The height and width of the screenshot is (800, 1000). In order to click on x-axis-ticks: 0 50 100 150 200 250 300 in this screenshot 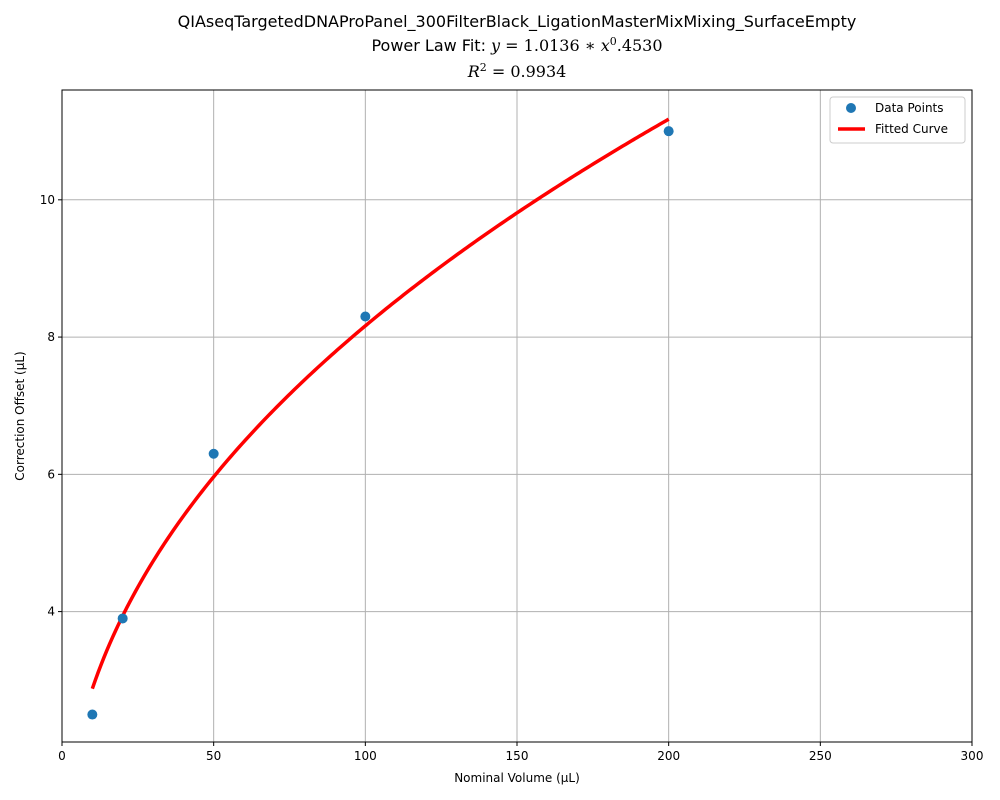, I will do `click(520, 752)`.